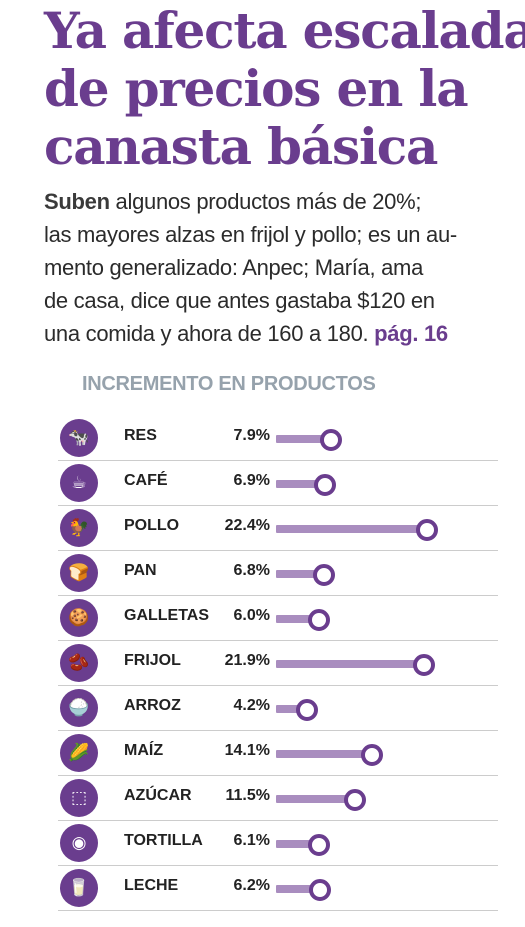 The height and width of the screenshot is (927, 525). I want to click on chart-row-8: ⬚ AZÚCAR 11.5%, so click(278, 798).